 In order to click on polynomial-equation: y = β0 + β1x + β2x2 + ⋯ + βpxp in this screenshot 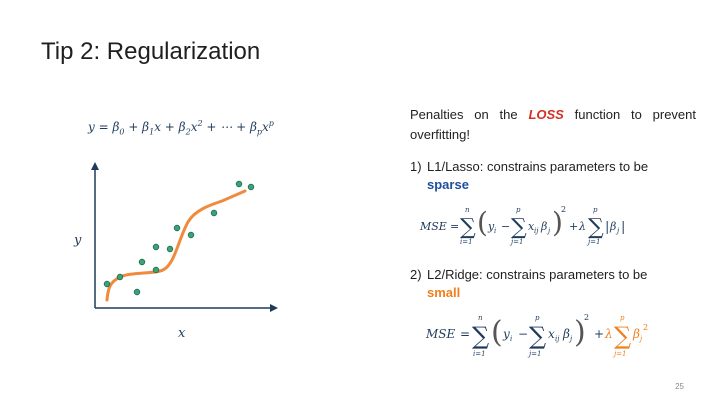, I will do `click(181, 128)`.